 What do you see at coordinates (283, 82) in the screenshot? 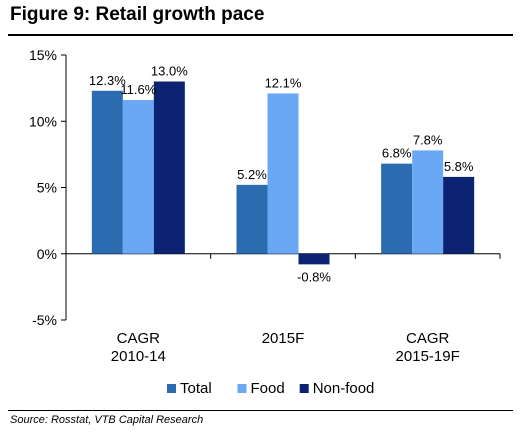
I see `data-label: 12.1%` at bounding box center [283, 82].